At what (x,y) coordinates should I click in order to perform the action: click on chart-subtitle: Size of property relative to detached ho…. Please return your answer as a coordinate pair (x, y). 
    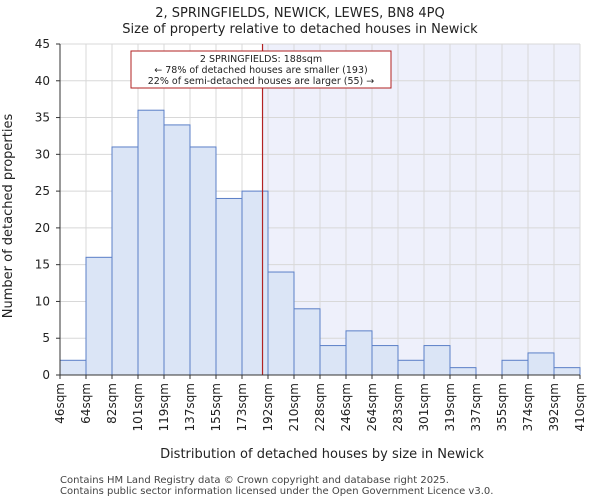
    Looking at the image, I should click on (300, 29).